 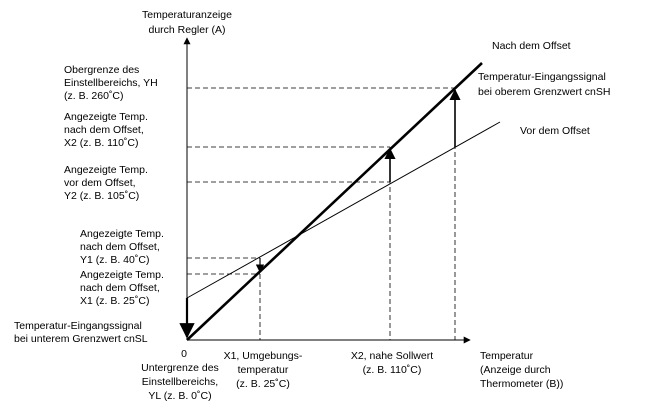 What do you see at coordinates (180, 382) in the screenshot?
I see `label: Einstellbereichs,` at bounding box center [180, 382].